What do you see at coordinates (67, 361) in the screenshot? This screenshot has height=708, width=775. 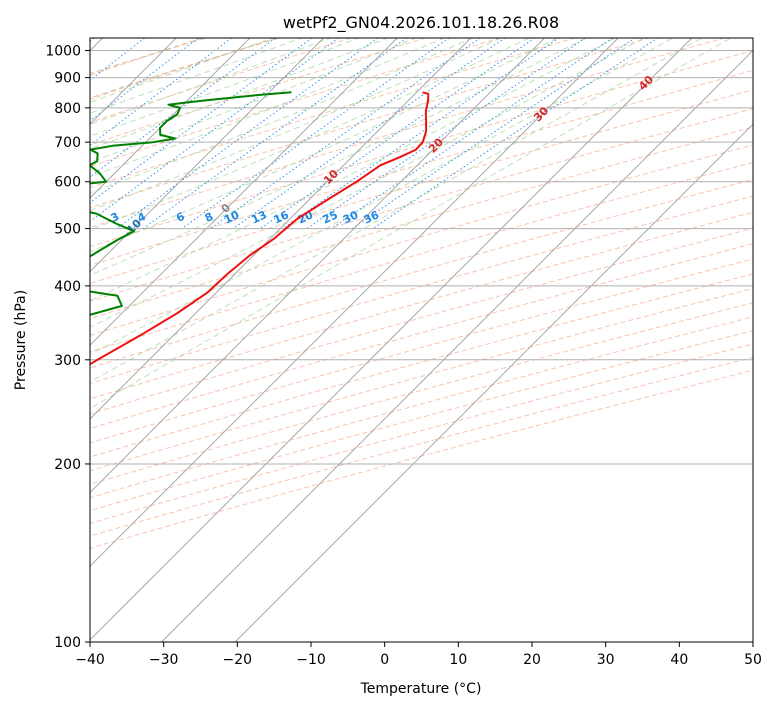 I see `y-tick-label: 300` at bounding box center [67, 361].